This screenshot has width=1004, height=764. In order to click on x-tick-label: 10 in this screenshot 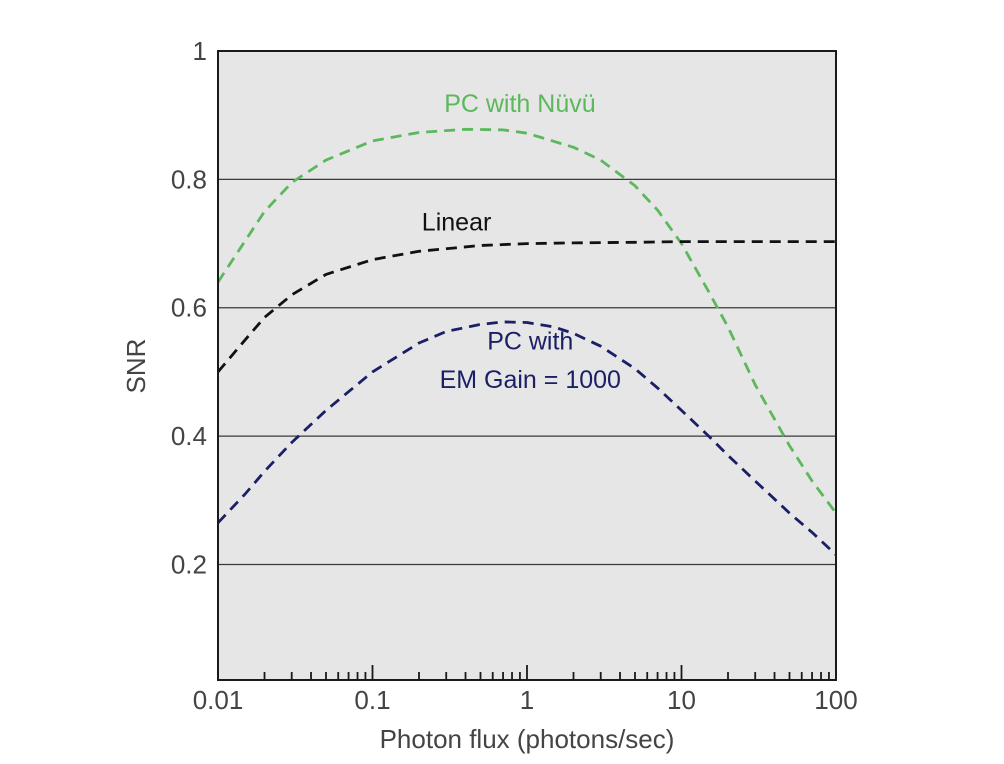, I will do `click(681, 700)`.